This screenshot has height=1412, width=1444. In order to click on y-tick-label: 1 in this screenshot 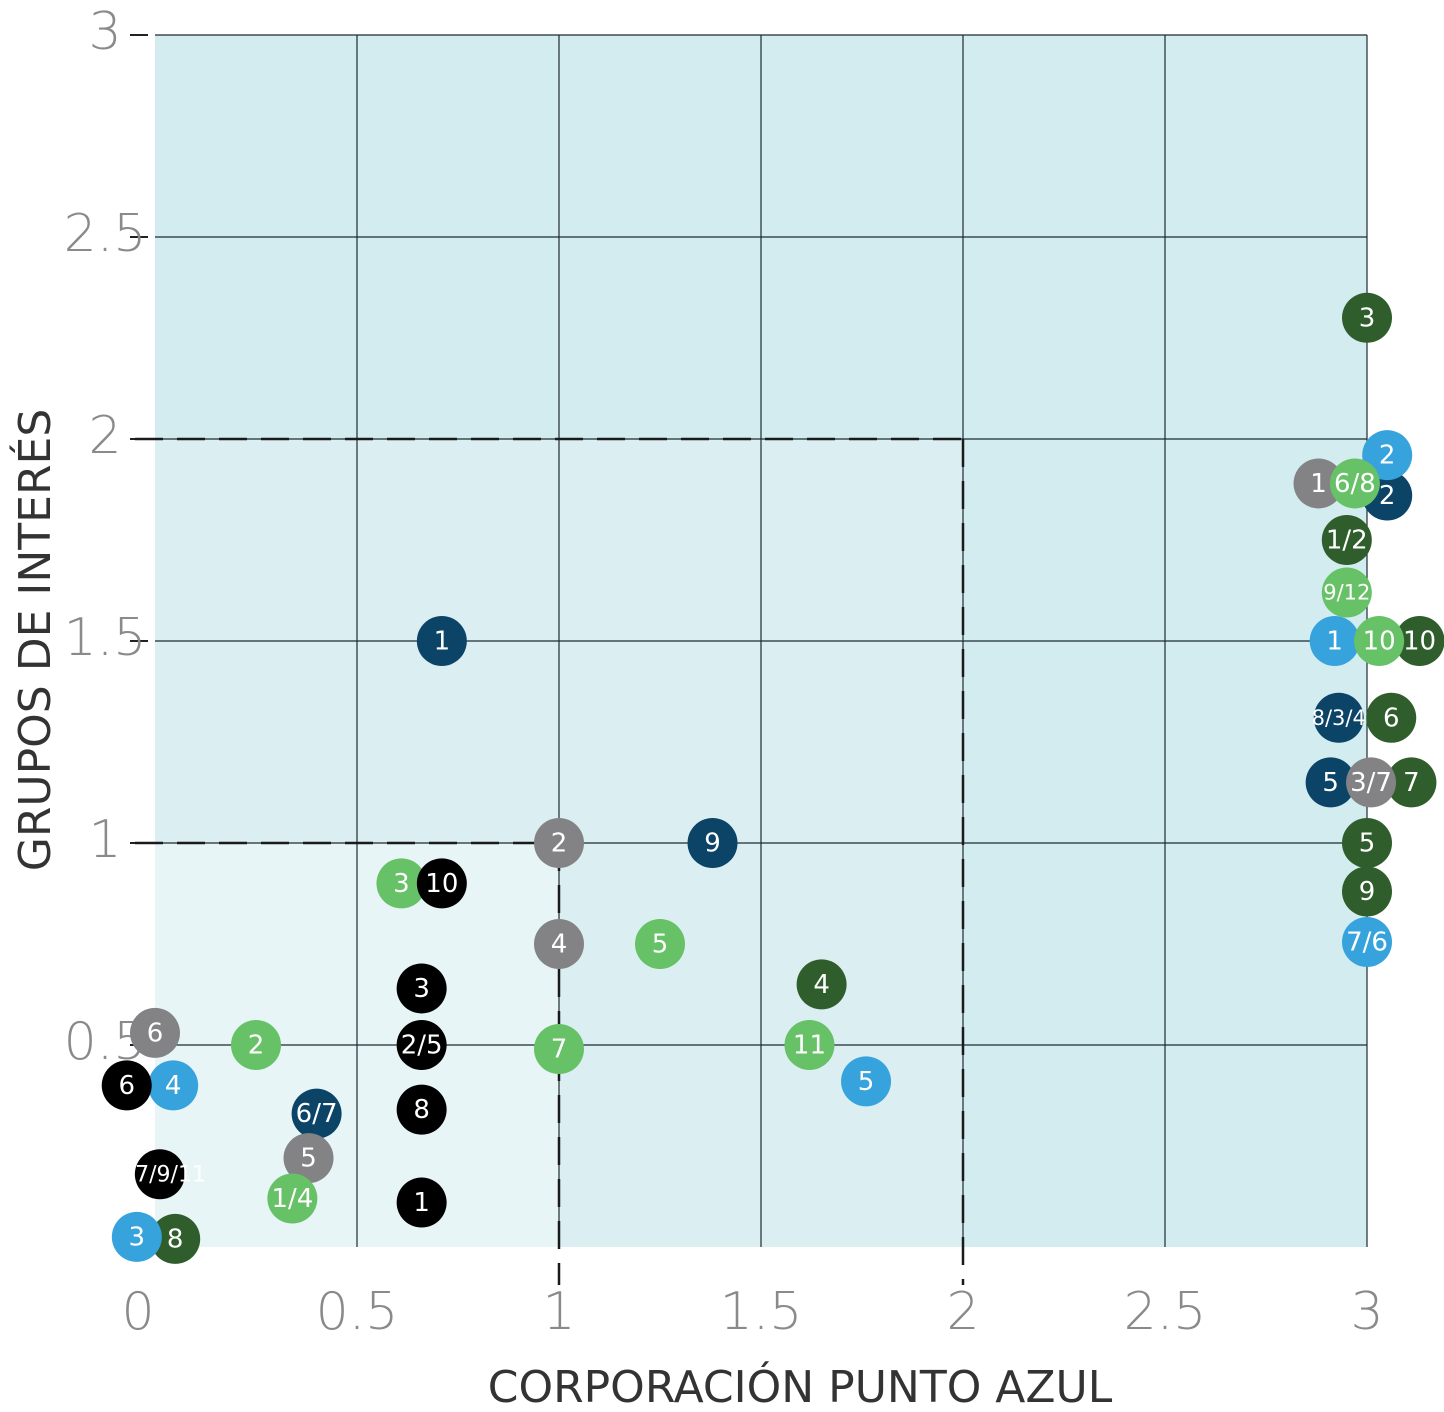, I will do `click(104, 840)`.